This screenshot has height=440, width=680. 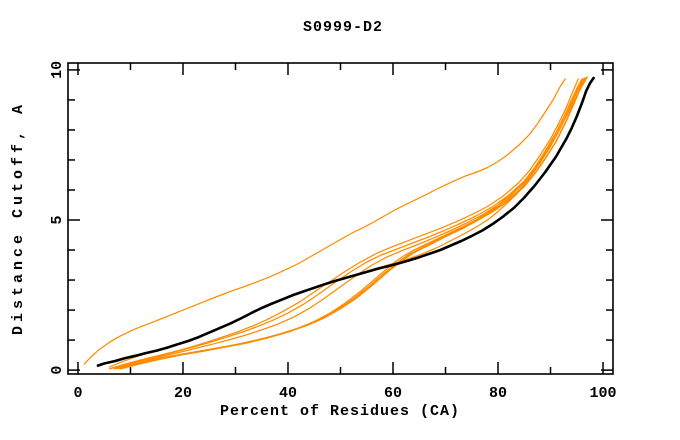 I want to click on y-tick-label: 10, so click(x=57, y=70).